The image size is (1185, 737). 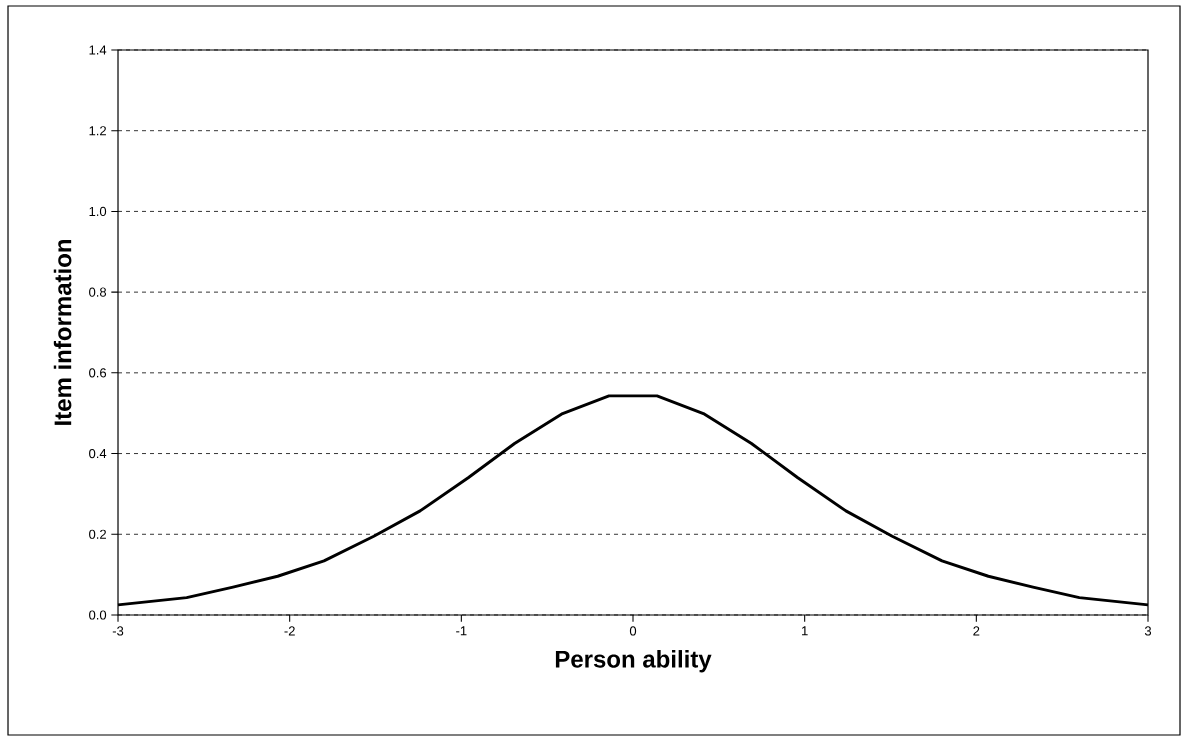 I want to click on x-tick-label: 3, so click(x=1148, y=631).